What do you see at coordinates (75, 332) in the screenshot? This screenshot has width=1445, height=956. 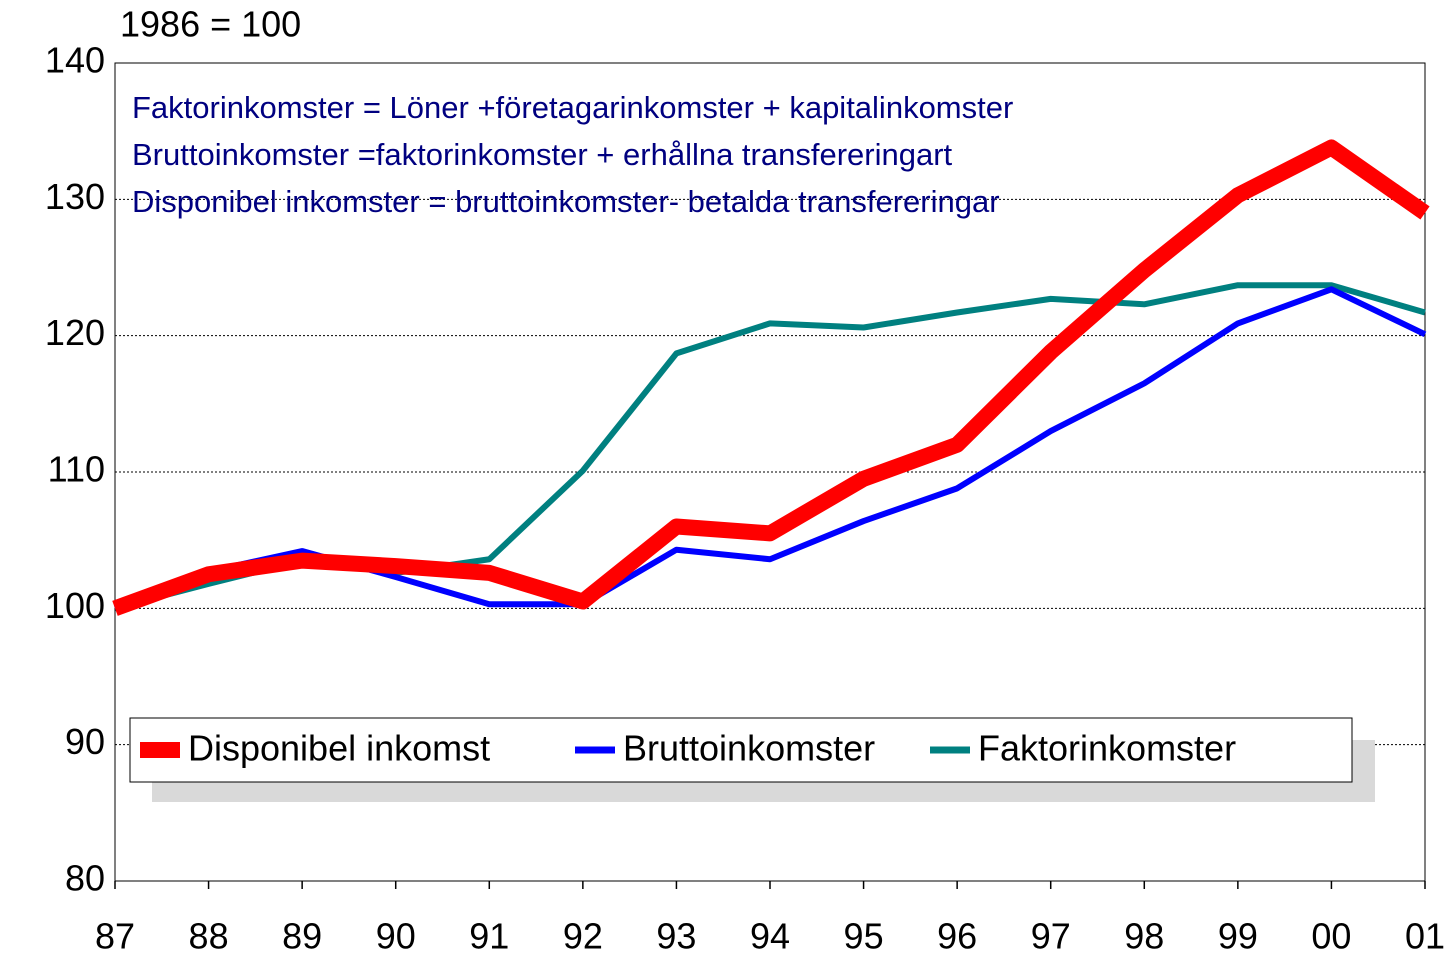 I see `y-tick-label: 120` at bounding box center [75, 332].